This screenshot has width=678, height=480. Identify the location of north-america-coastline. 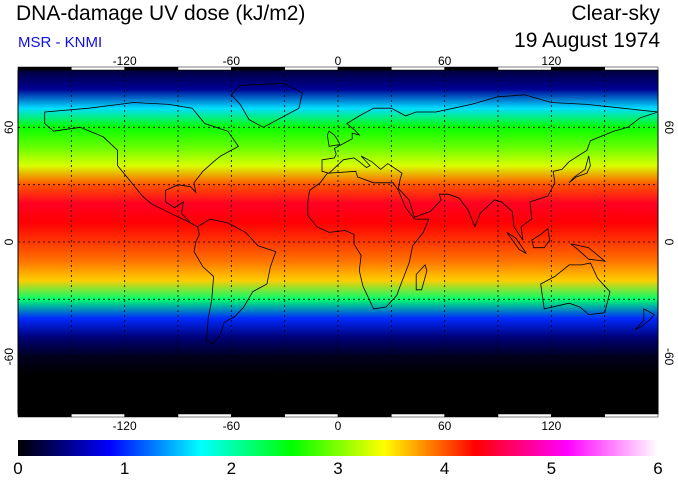
(141, 165).